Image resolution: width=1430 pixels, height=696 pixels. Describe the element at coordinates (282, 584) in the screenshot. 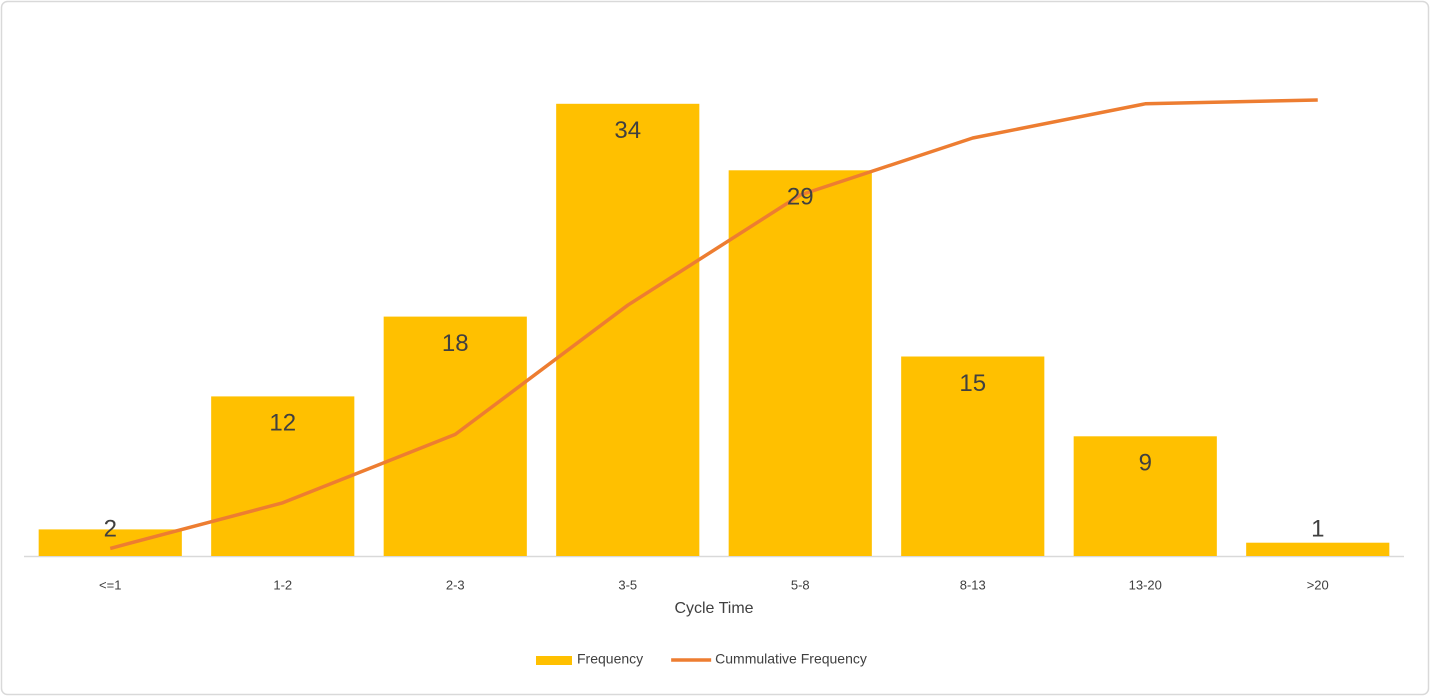

I see `x-tick-label: 1-2` at that location.